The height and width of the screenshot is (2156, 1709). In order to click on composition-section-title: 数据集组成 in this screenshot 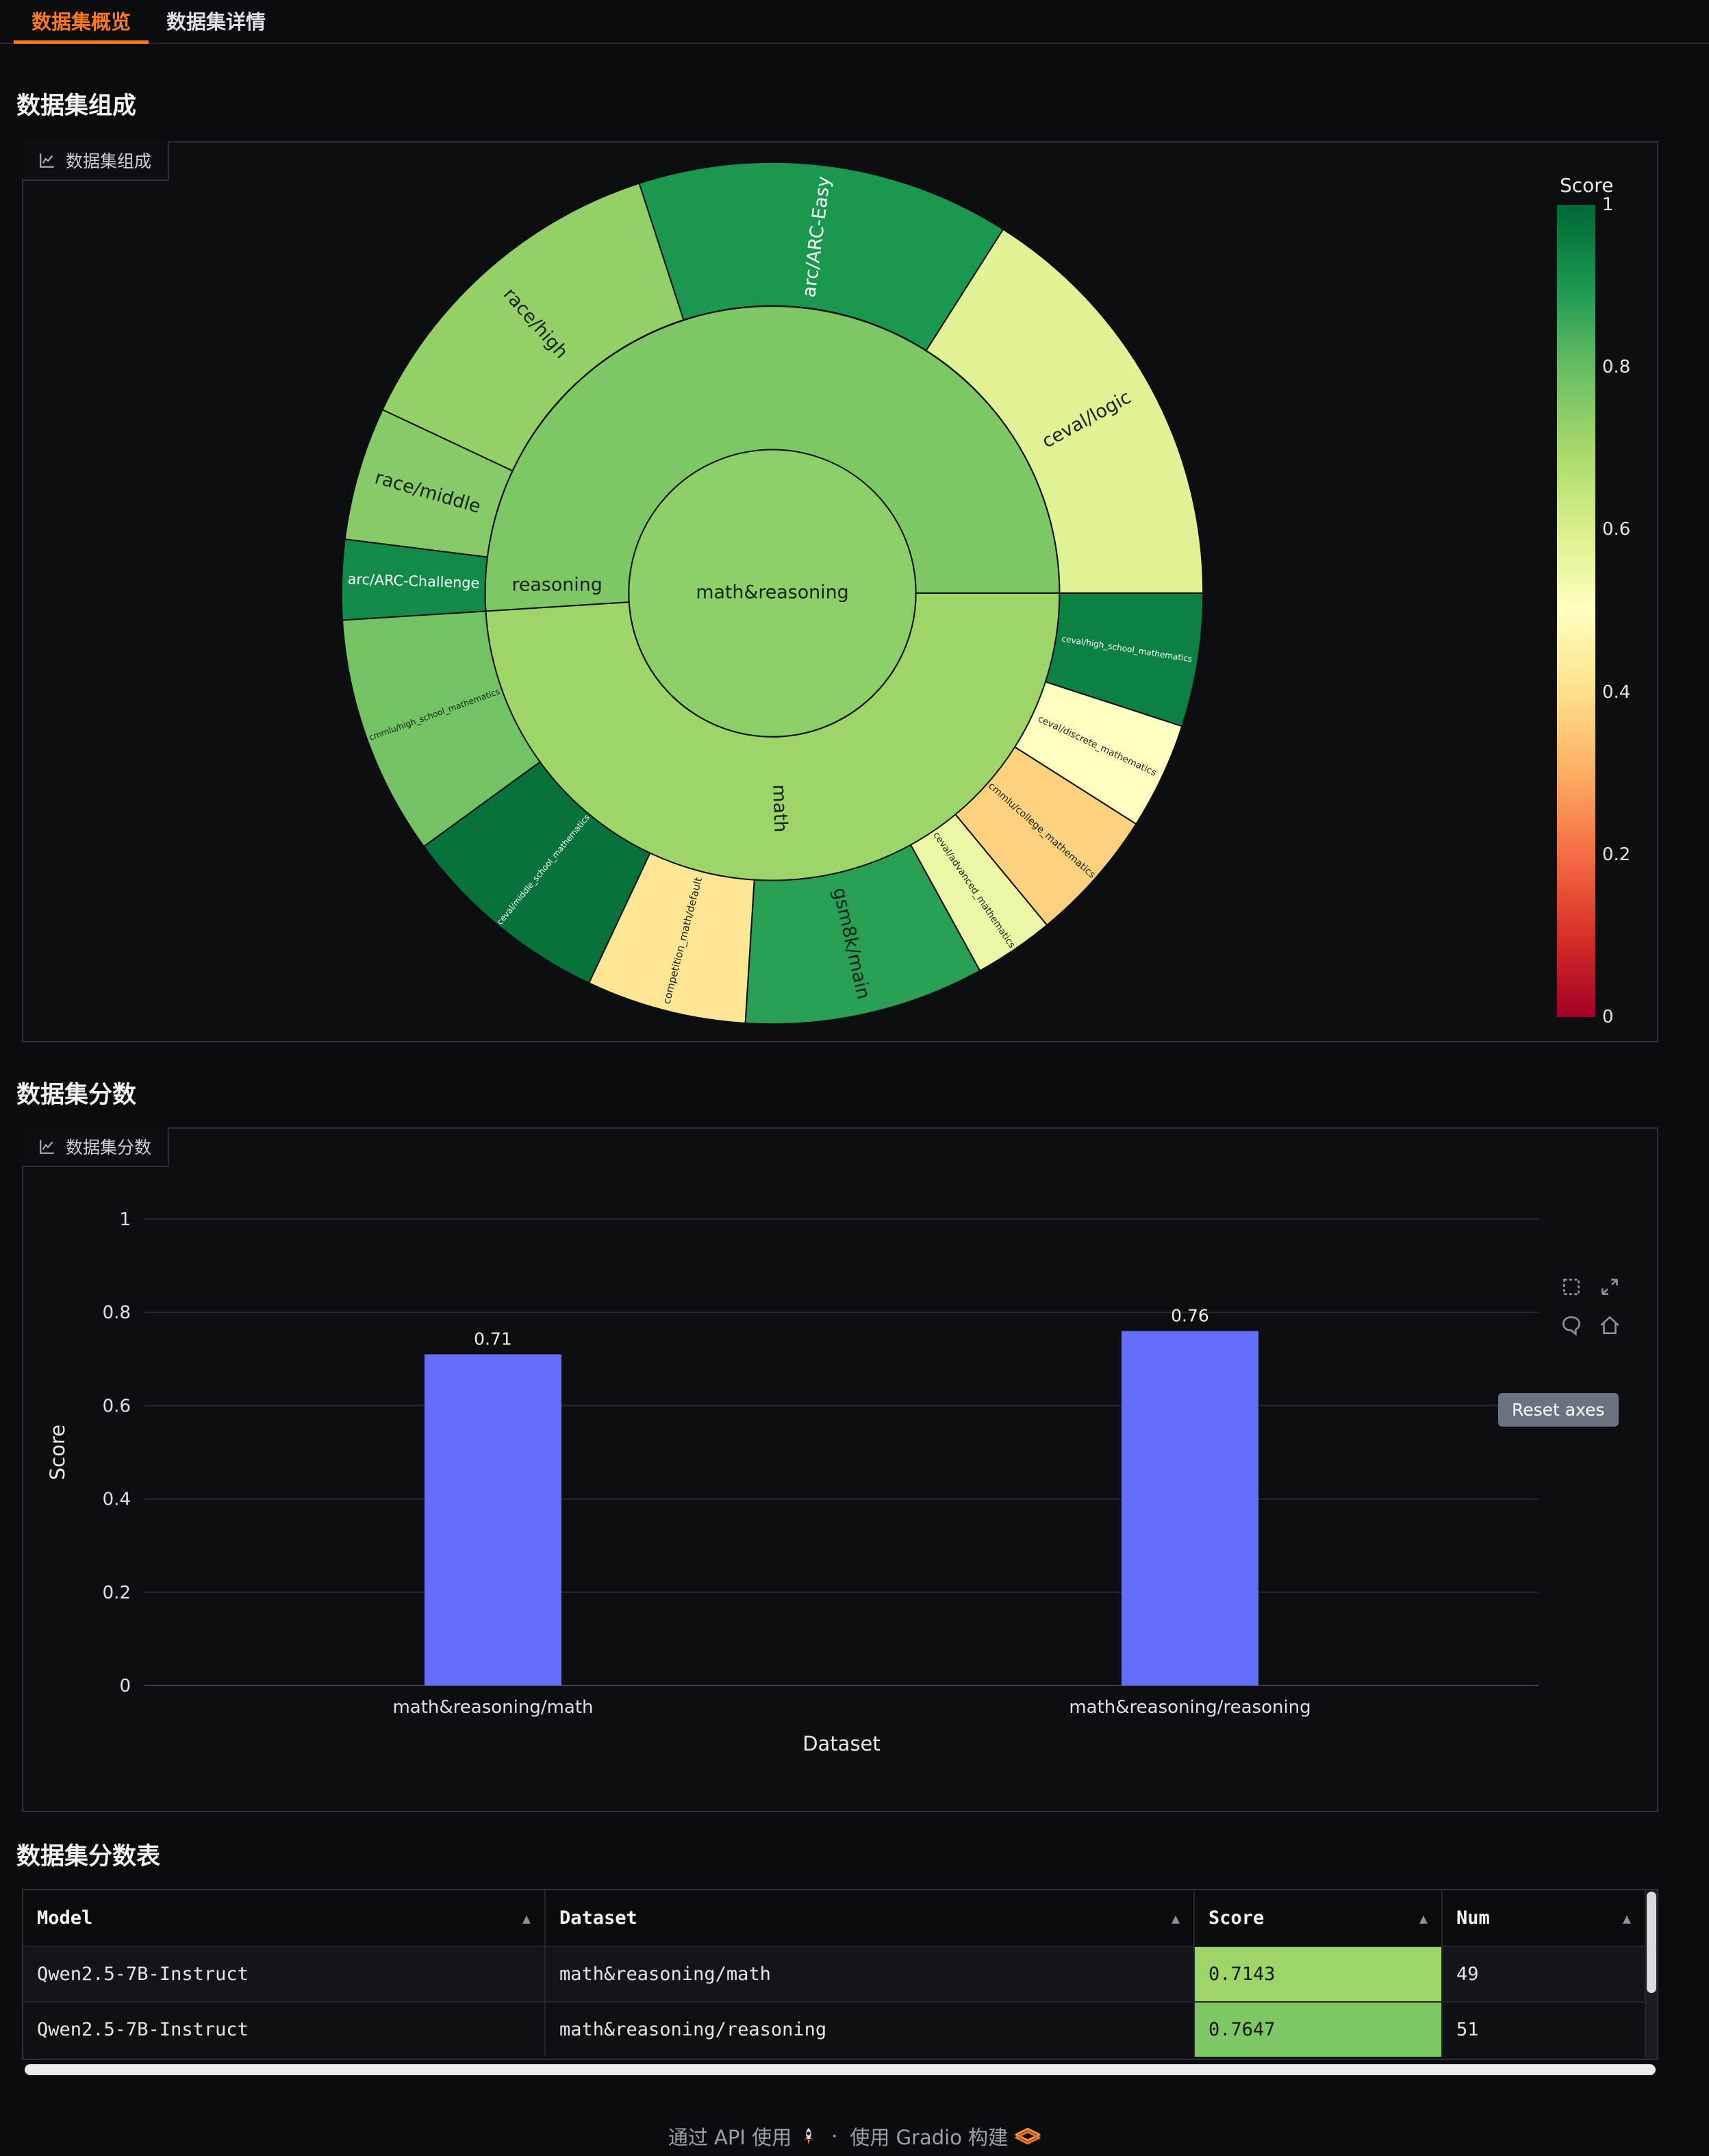, I will do `click(76, 106)`.